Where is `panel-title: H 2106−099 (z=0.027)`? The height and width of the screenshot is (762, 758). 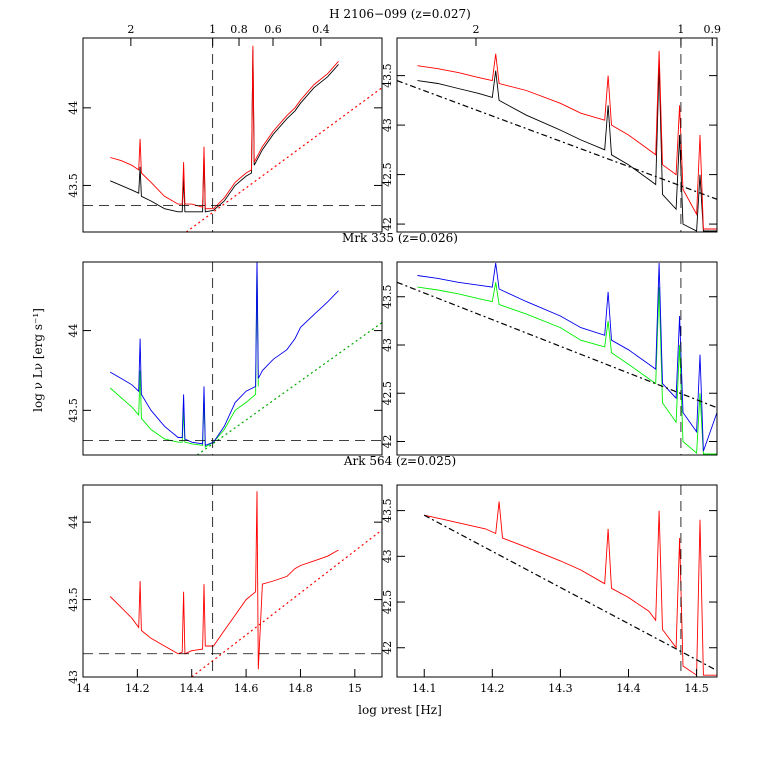
panel-title: H 2106−099 (z=0.027) is located at coordinates (400, 14).